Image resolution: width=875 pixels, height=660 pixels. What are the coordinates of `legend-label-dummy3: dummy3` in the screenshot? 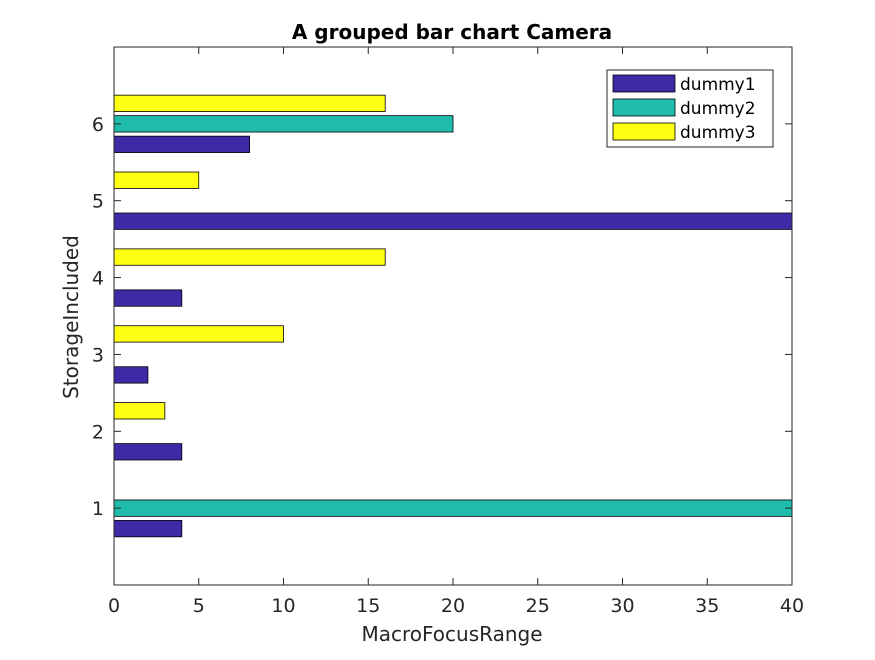 It's located at (718, 133).